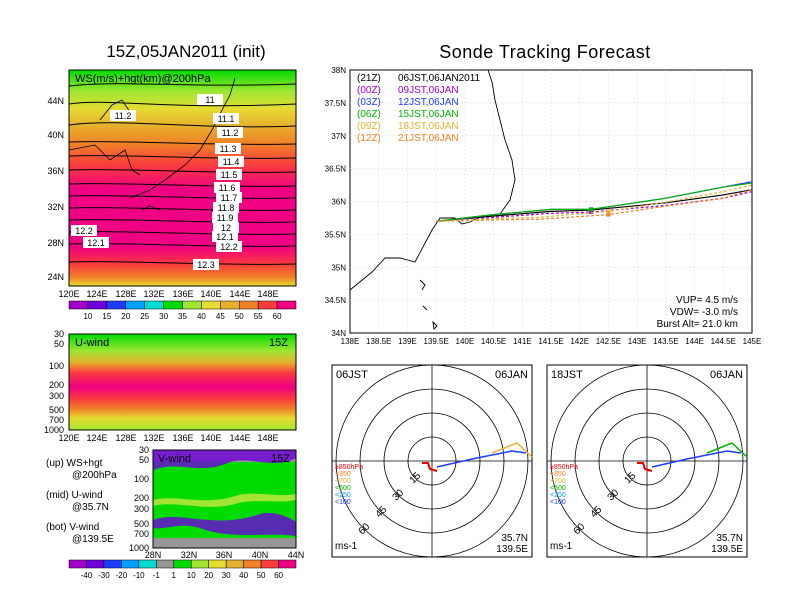 The height and width of the screenshot is (612, 792). I want to click on track-legend-time: 18JST,06JAN, so click(428, 126).